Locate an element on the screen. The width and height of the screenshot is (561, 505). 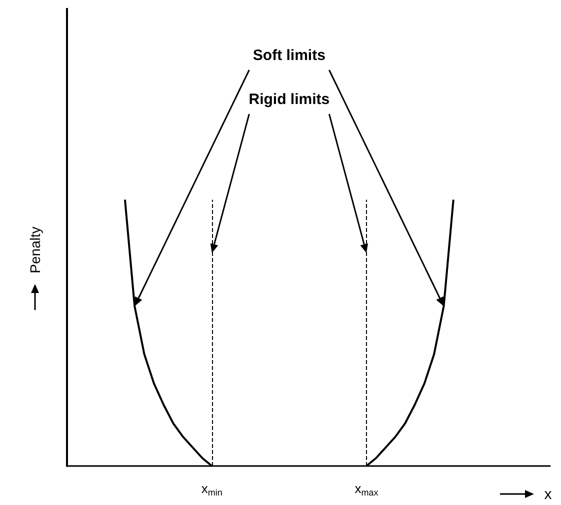
y-axis-title: Penalty is located at coordinates (35, 250).